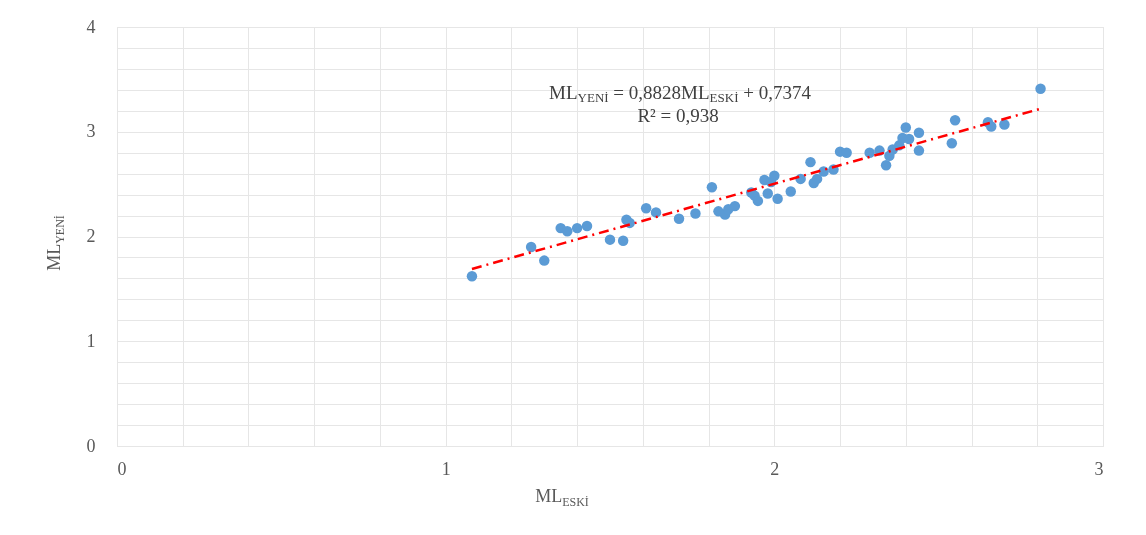  What do you see at coordinates (1099, 468) in the screenshot?
I see `x-tick-label: 3` at bounding box center [1099, 468].